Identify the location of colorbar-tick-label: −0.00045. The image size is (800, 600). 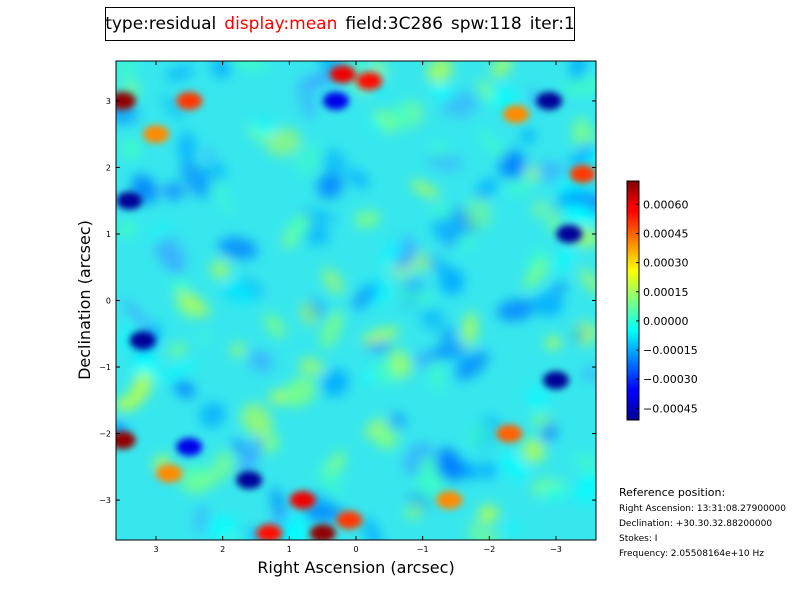
(670, 408).